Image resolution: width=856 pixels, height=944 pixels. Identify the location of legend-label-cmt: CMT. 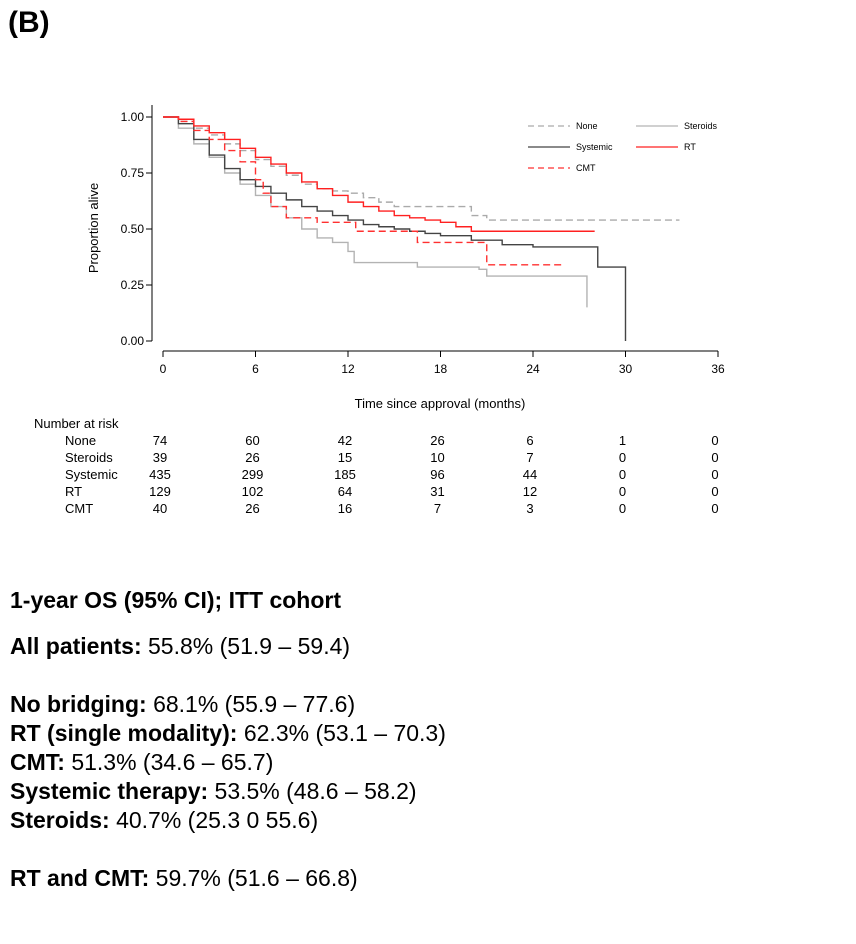
(586, 168).